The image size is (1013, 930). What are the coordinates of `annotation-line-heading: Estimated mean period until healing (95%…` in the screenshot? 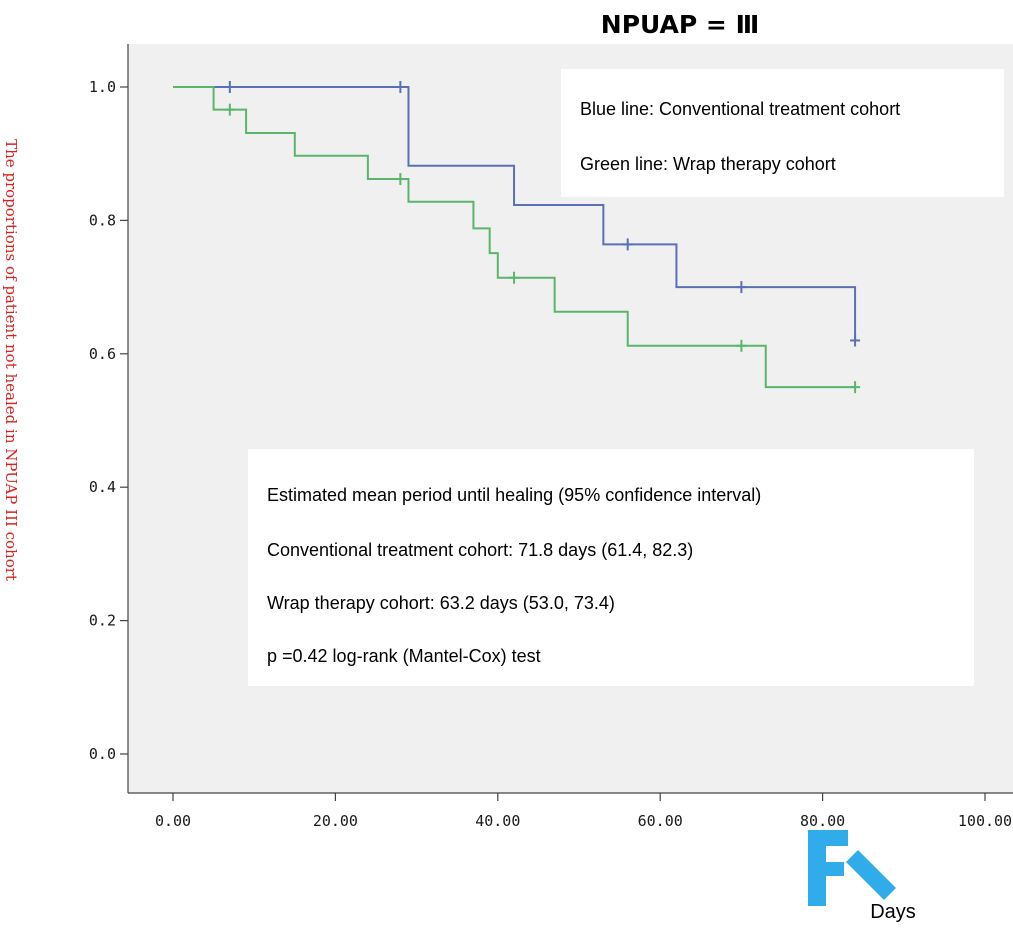 It's located at (514, 495).